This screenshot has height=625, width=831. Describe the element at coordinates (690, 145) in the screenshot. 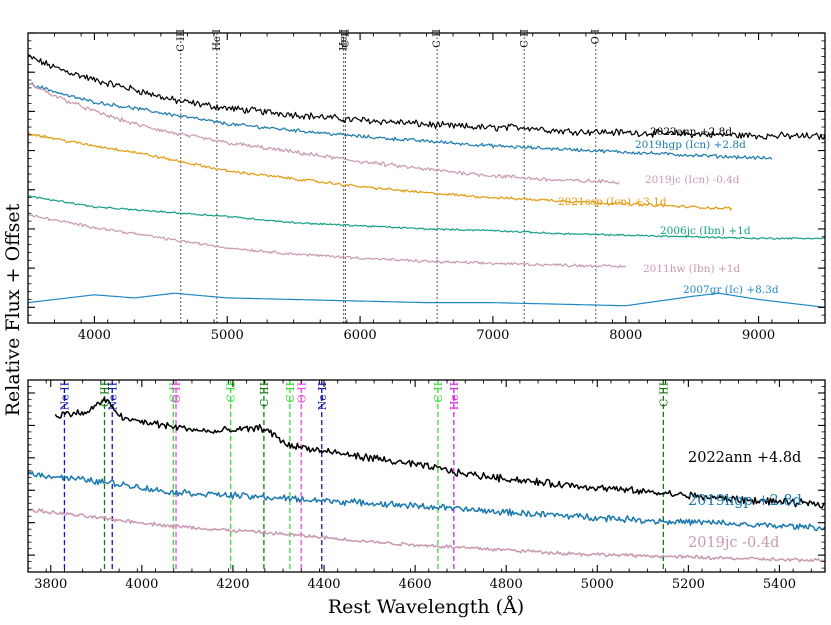

I see `series-label: 2019hgp (Icn) +2.8d` at that location.